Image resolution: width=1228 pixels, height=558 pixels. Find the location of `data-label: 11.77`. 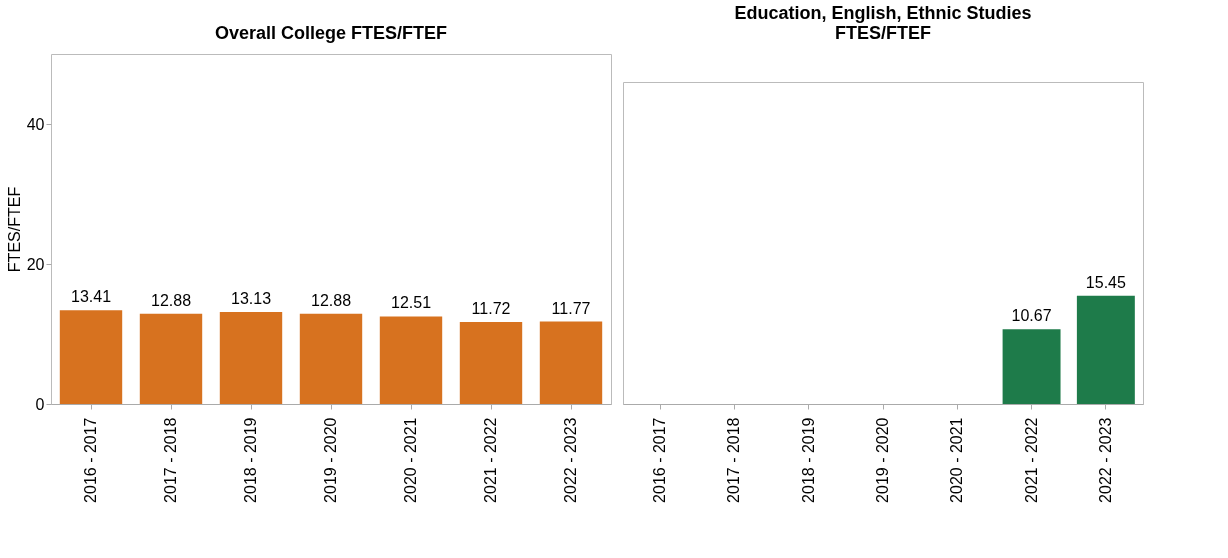

data-label: 11.77 is located at coordinates (571, 308).